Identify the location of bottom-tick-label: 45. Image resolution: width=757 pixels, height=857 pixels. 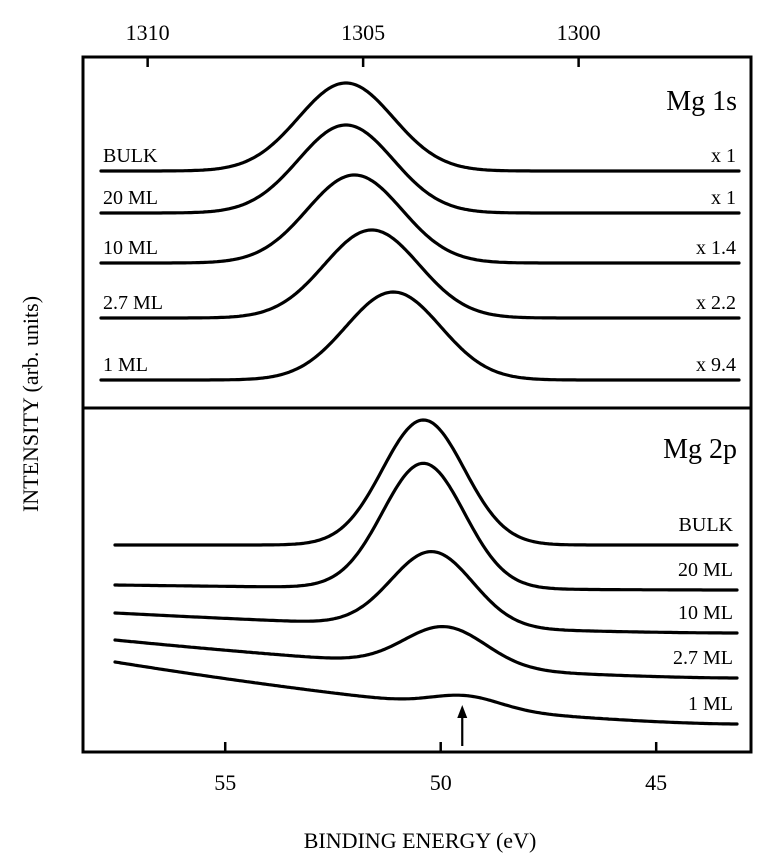
(656, 782).